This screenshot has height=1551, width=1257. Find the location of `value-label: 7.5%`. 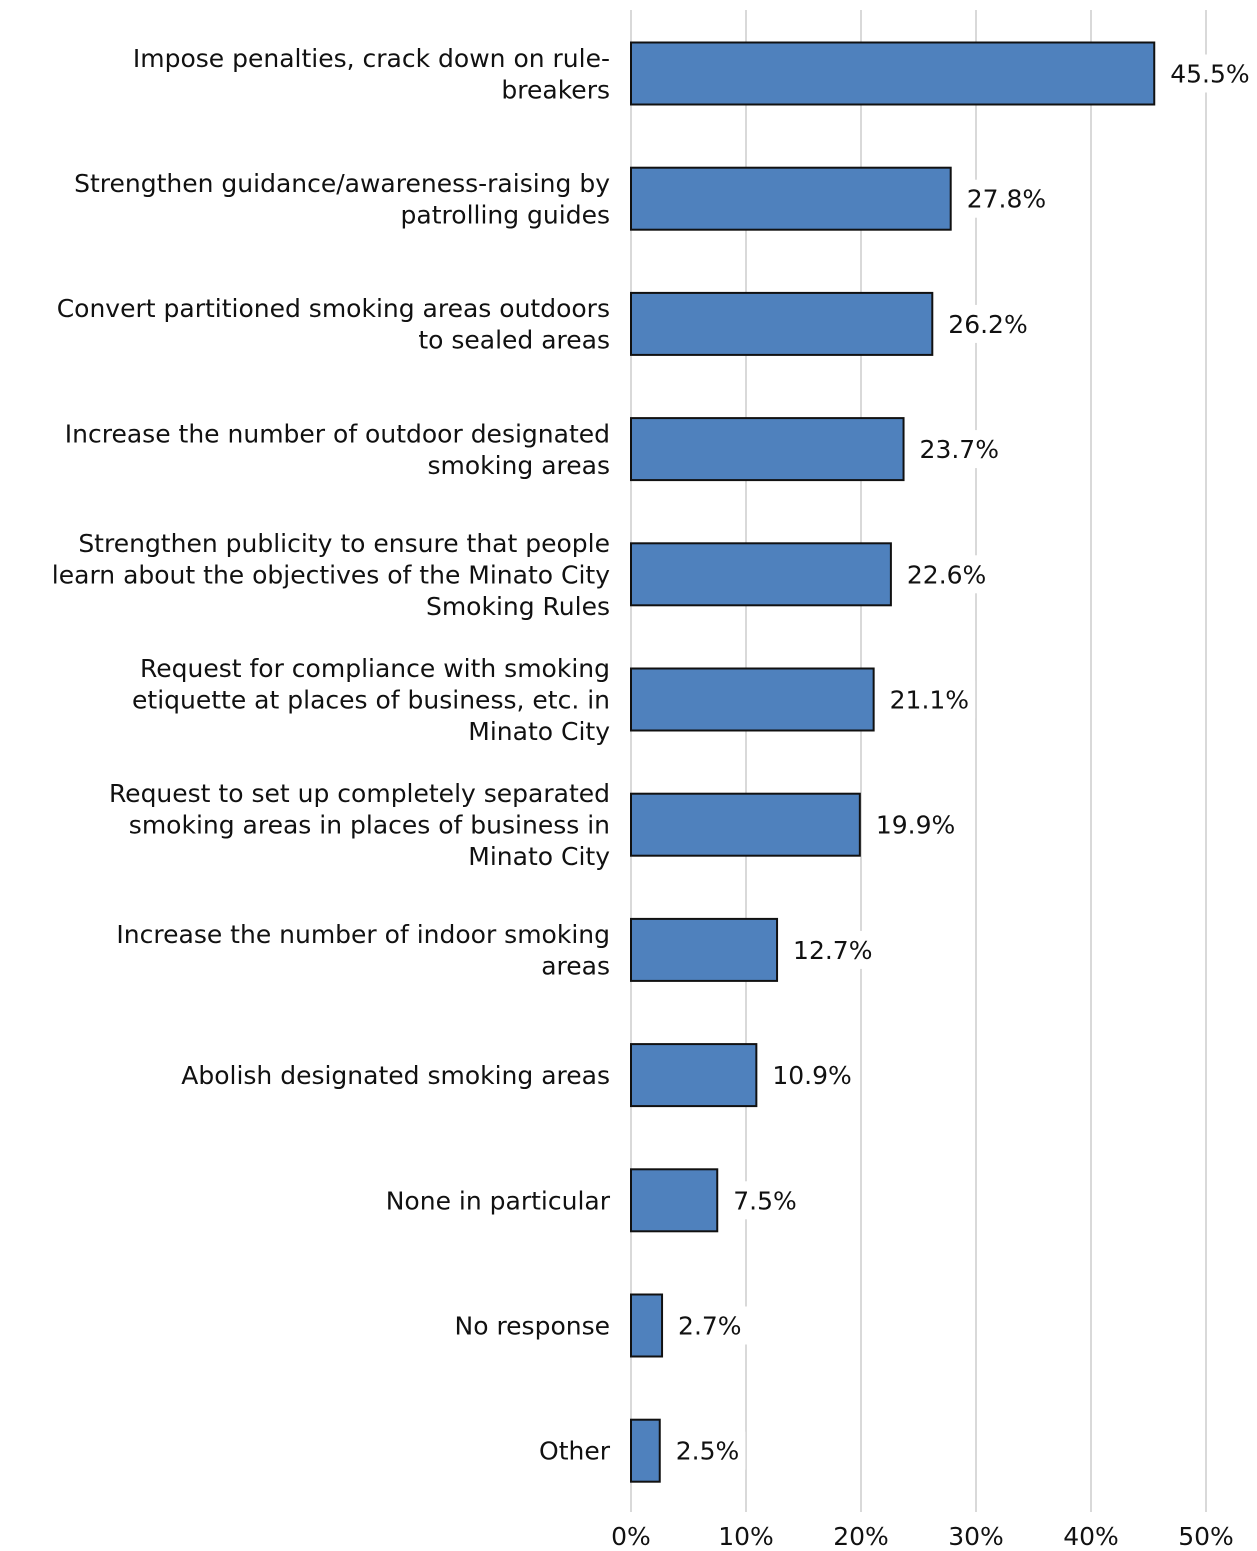

value-label: 7.5% is located at coordinates (765, 1200).